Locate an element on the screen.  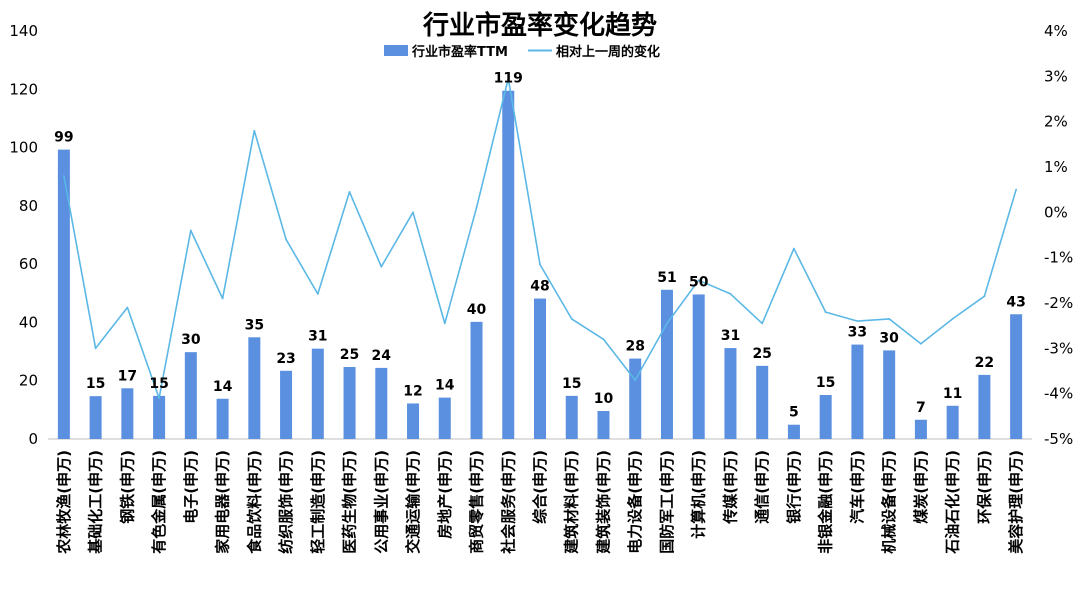
category-label: 医药生物(申万) is located at coordinates (350, 502).